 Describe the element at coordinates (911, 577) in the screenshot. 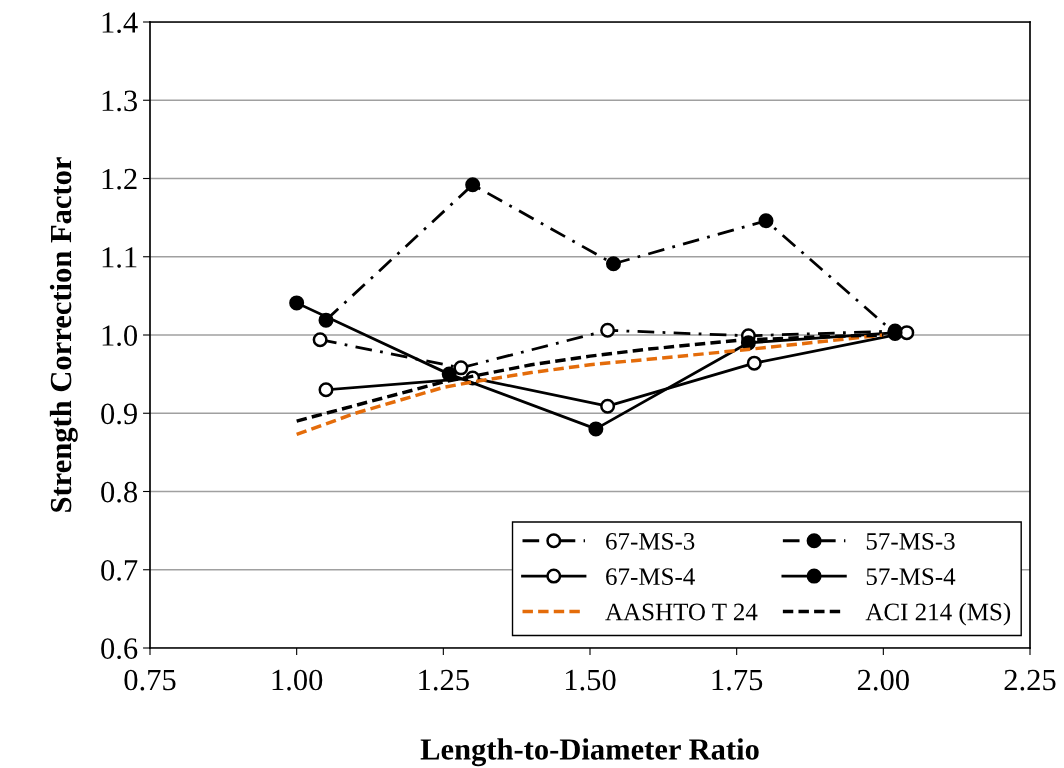

I see `legend-label: 57-MS-4` at that location.